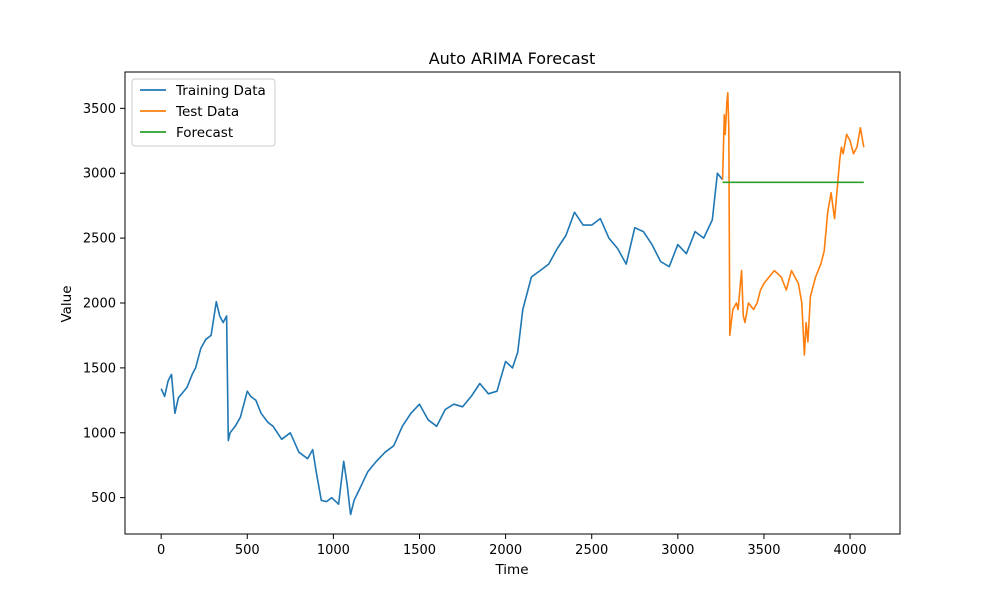  What do you see at coordinates (207, 112) in the screenshot?
I see `legend-entry: Test Data` at bounding box center [207, 112].